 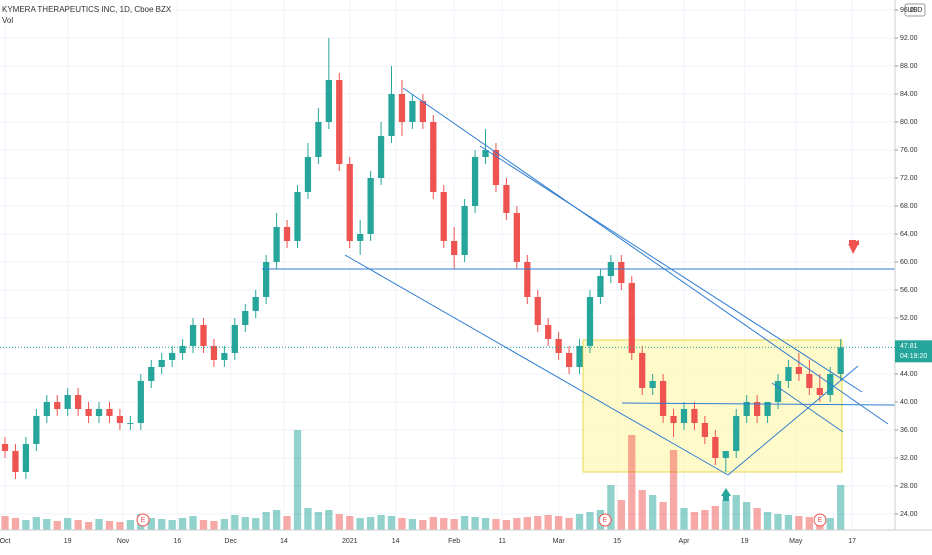 What do you see at coordinates (909, 402) in the screenshot?
I see `y-tick-label: 40.00` at bounding box center [909, 402].